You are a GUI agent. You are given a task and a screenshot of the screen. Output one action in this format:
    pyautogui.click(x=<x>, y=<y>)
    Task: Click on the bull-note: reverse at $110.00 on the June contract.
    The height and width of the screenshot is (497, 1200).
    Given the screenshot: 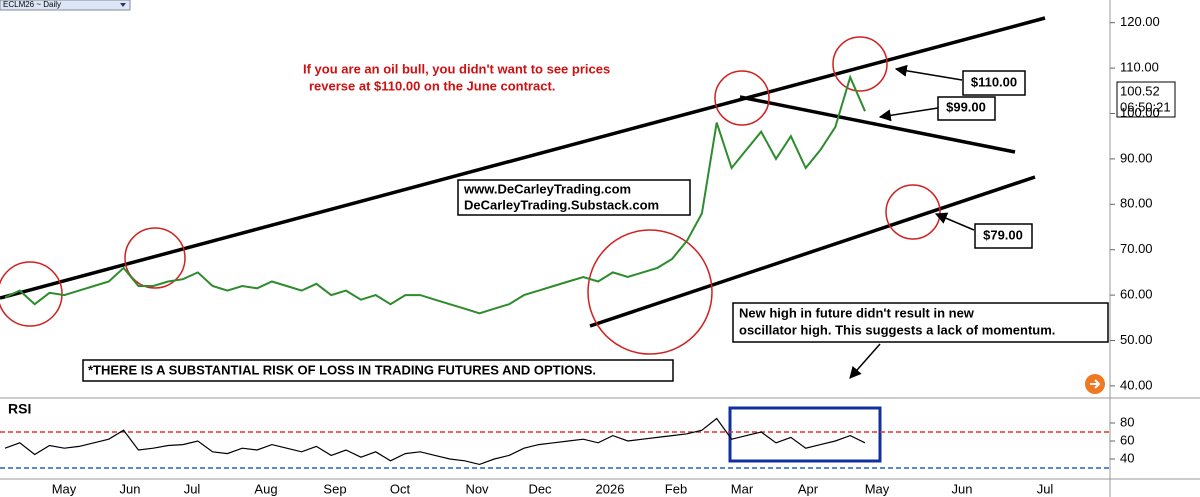 What is the action you would take?
    pyautogui.click(x=432, y=85)
    